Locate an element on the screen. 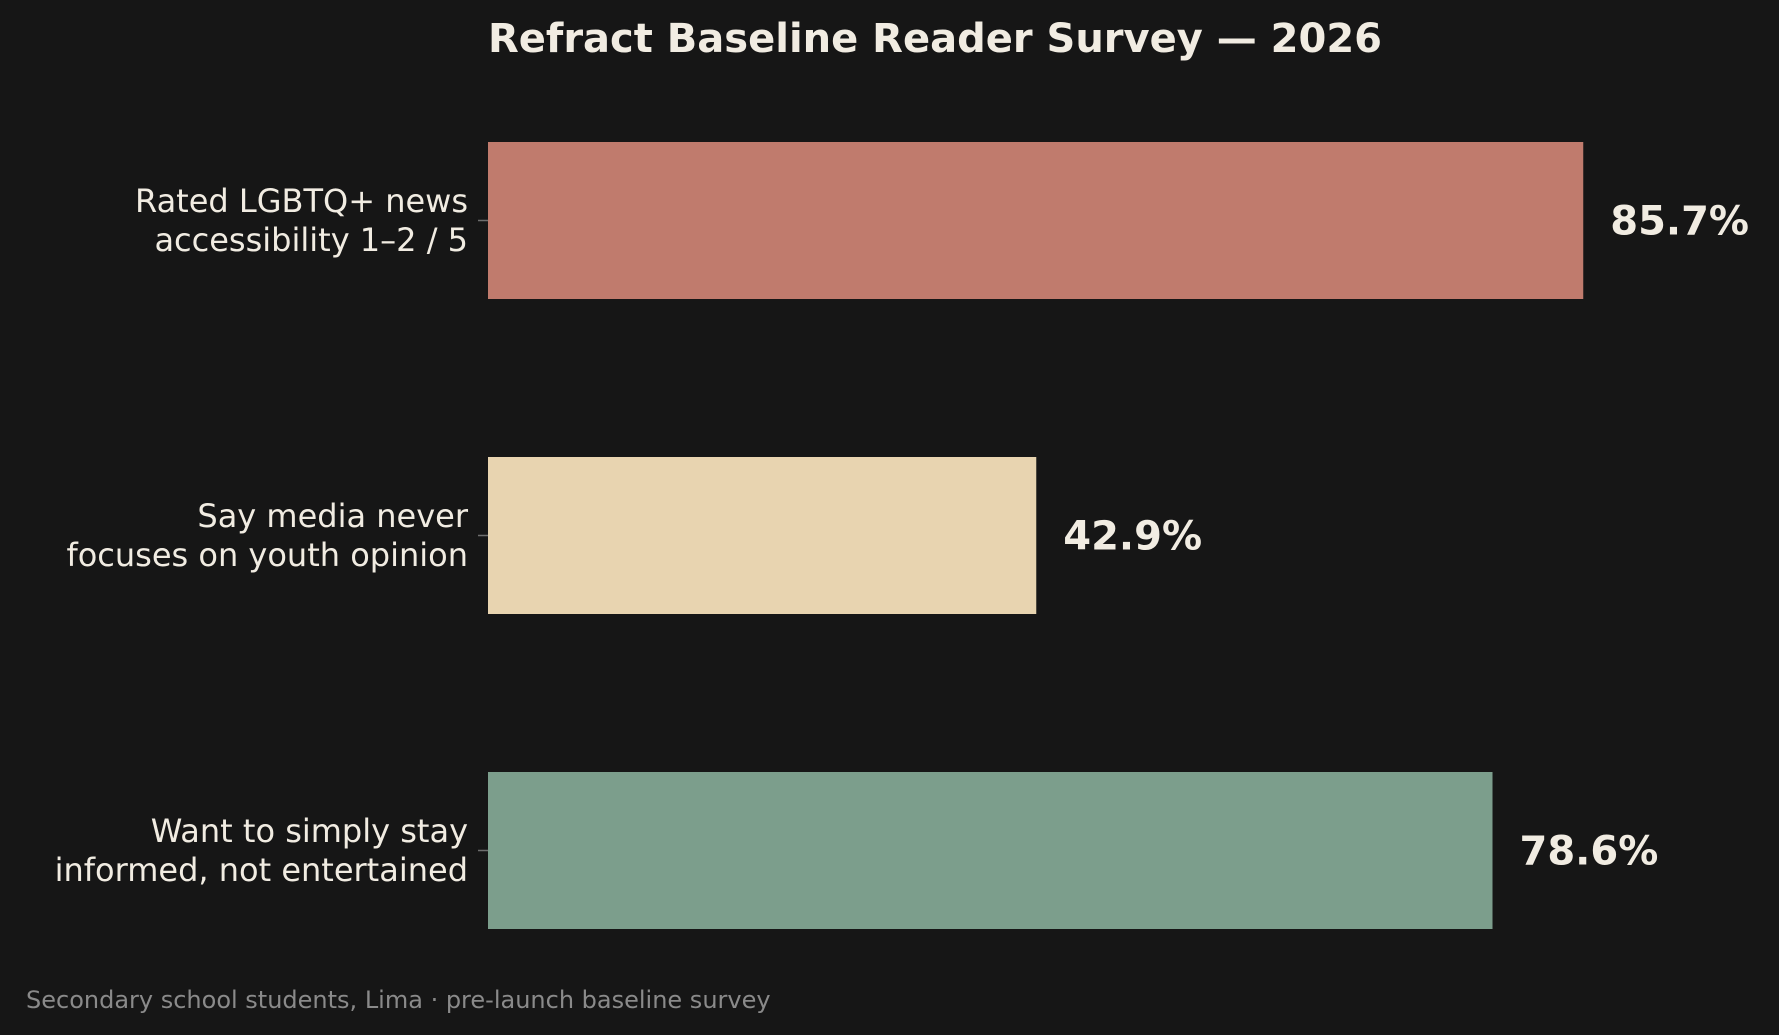  value-label-3: 78.6% is located at coordinates (1589, 852).